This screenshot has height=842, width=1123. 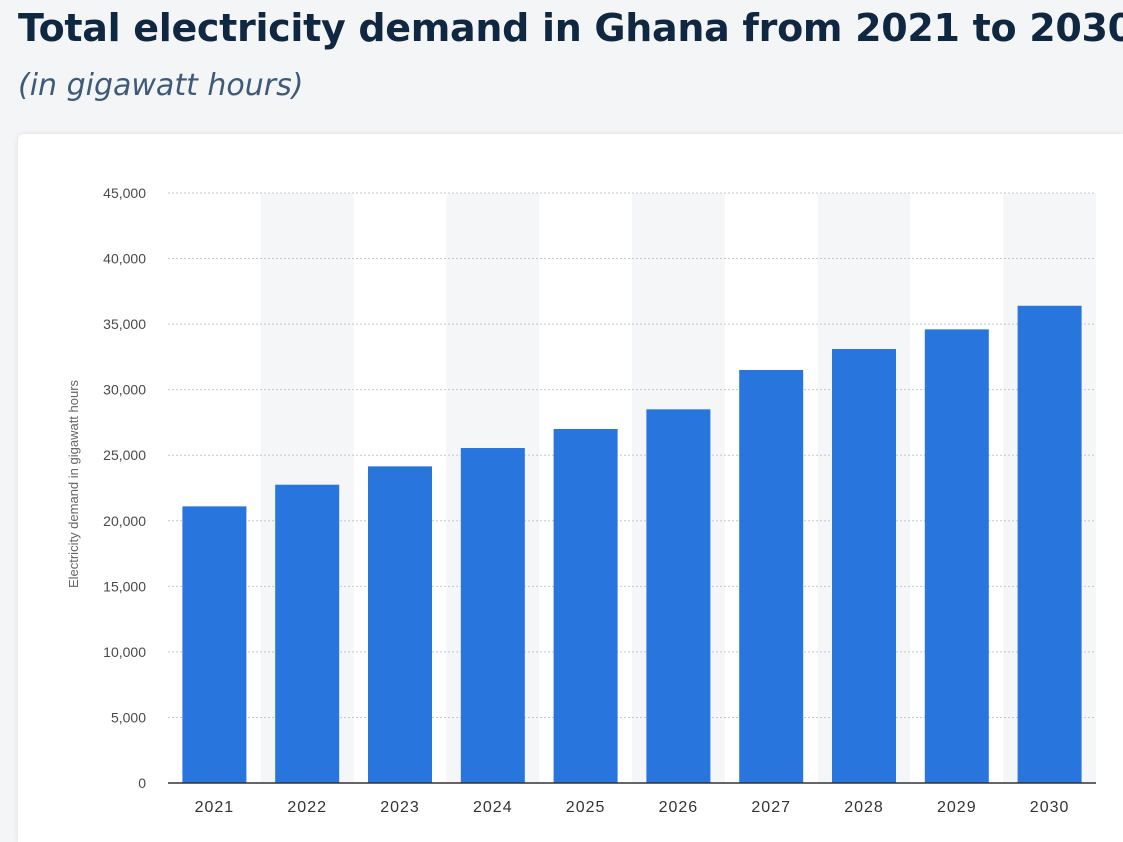 I want to click on y-tick-label: 20,000, so click(x=124, y=521).